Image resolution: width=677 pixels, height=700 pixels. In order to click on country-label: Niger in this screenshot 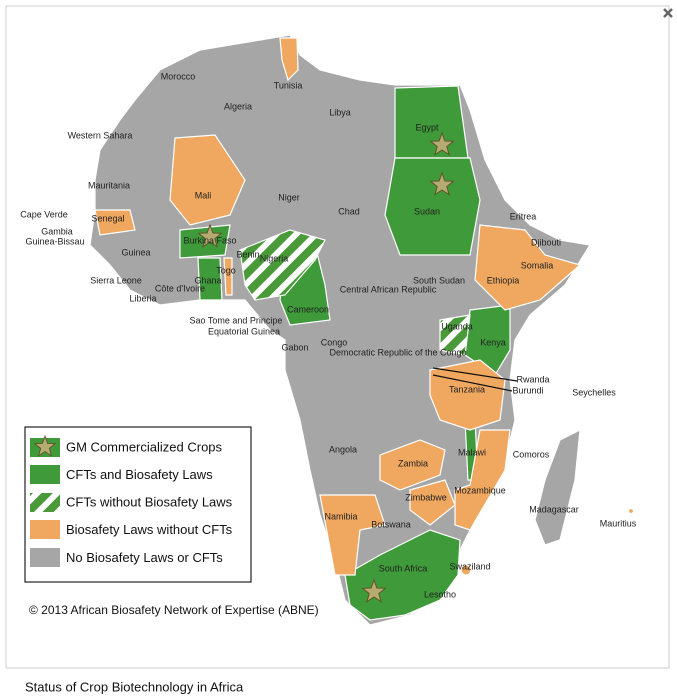, I will do `click(289, 197)`.